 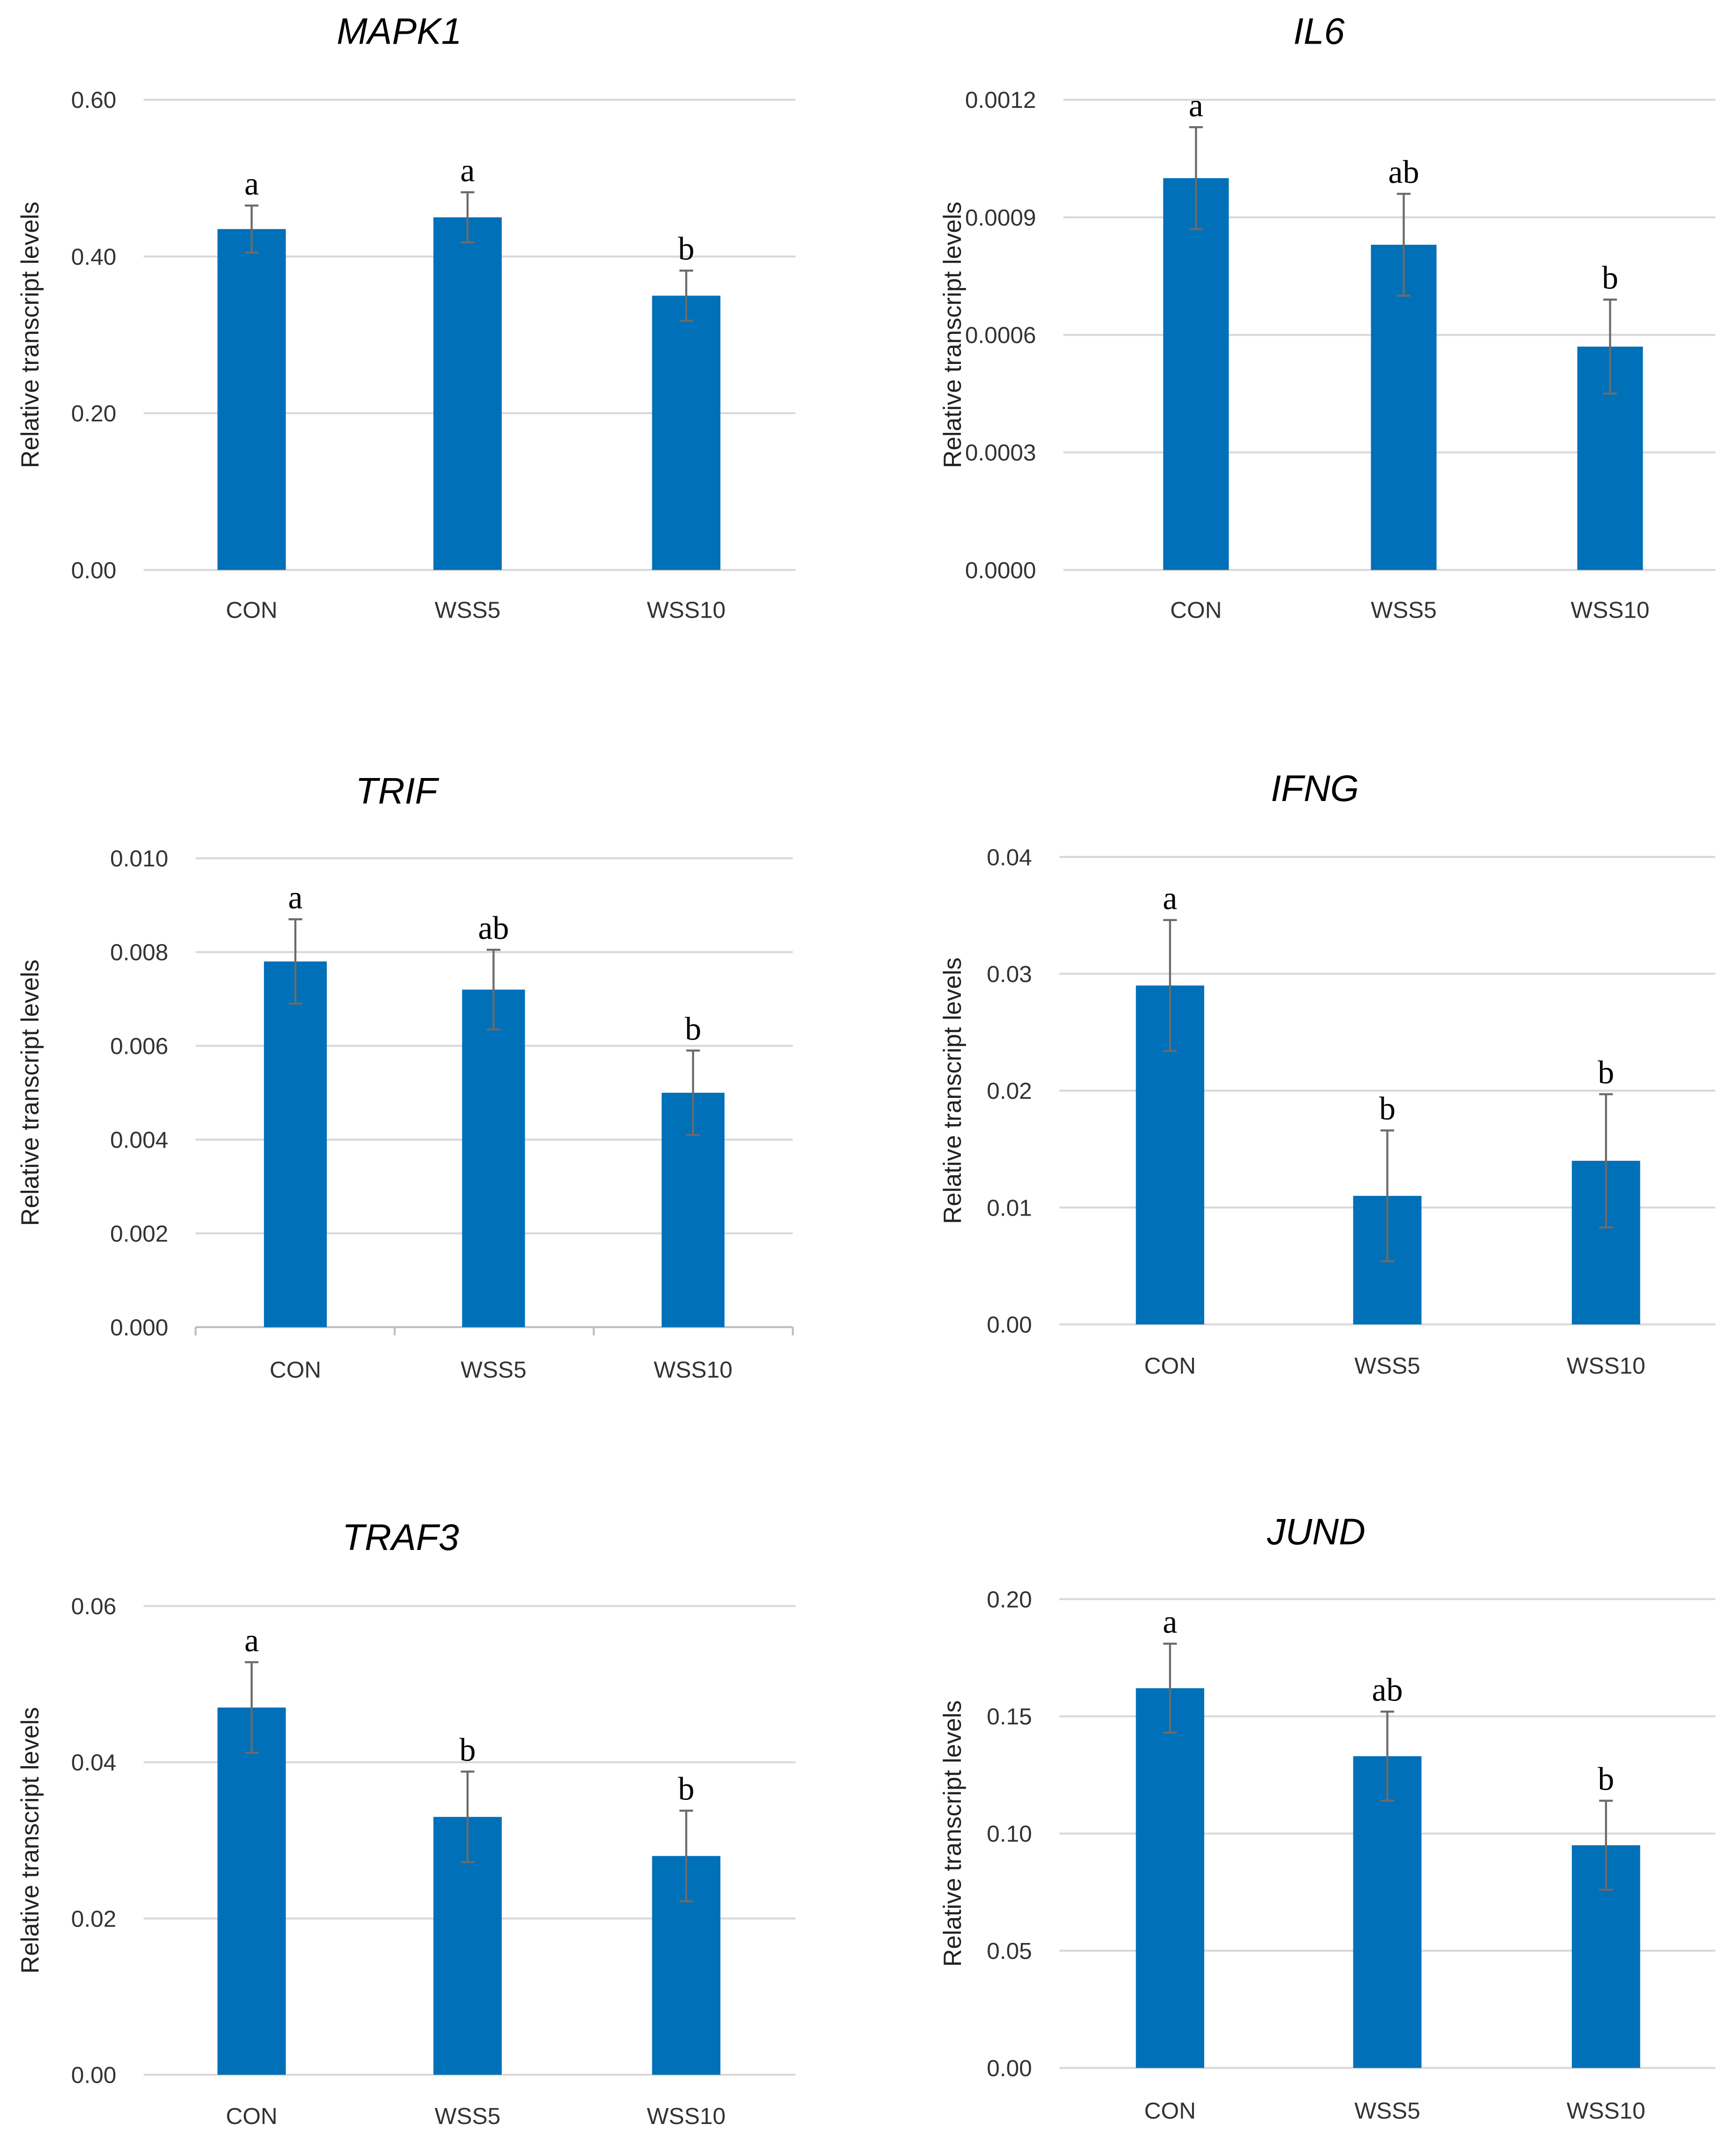 I want to click on y-tick-label: 0.0000, so click(x=1000, y=571).